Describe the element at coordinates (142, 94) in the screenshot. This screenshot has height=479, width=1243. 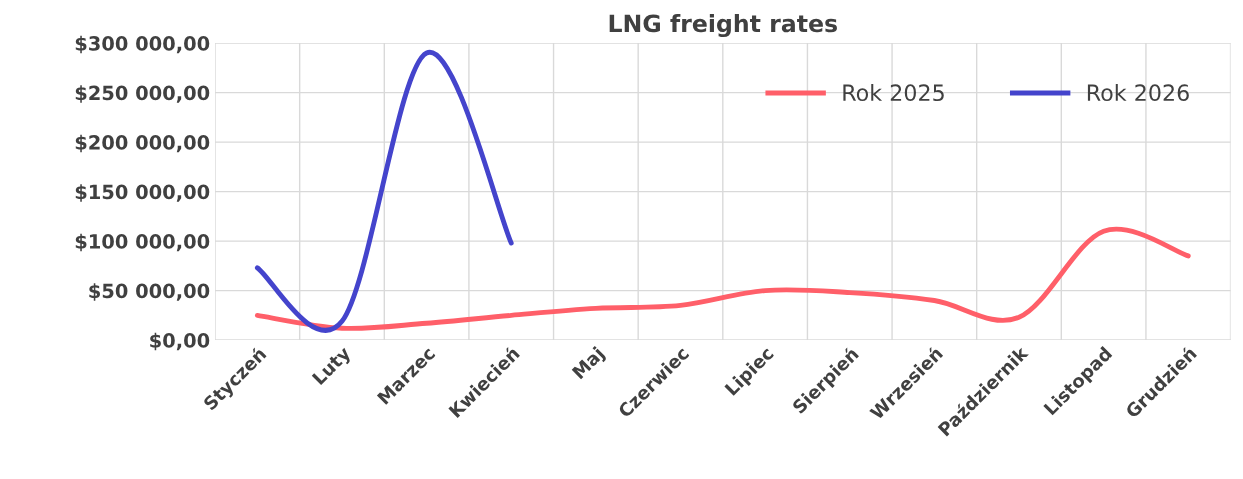
I see `y-tick-label: $250 000,00` at that location.